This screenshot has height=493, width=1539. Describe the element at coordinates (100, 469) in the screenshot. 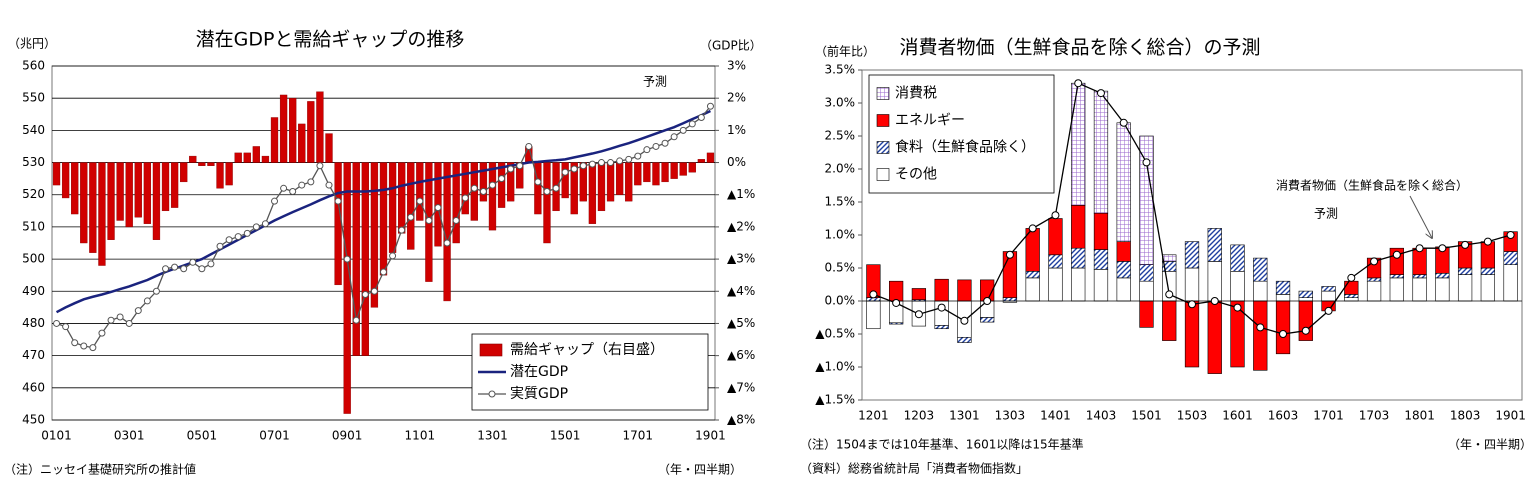

I see `note: （注）ニッセイ基礎研究所の推計値` at that location.